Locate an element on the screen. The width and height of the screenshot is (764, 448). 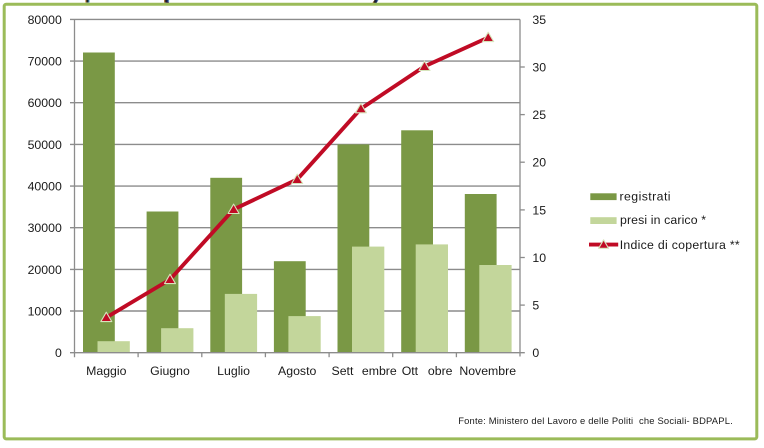
svg-text: obre is located at coordinates (440, 371).